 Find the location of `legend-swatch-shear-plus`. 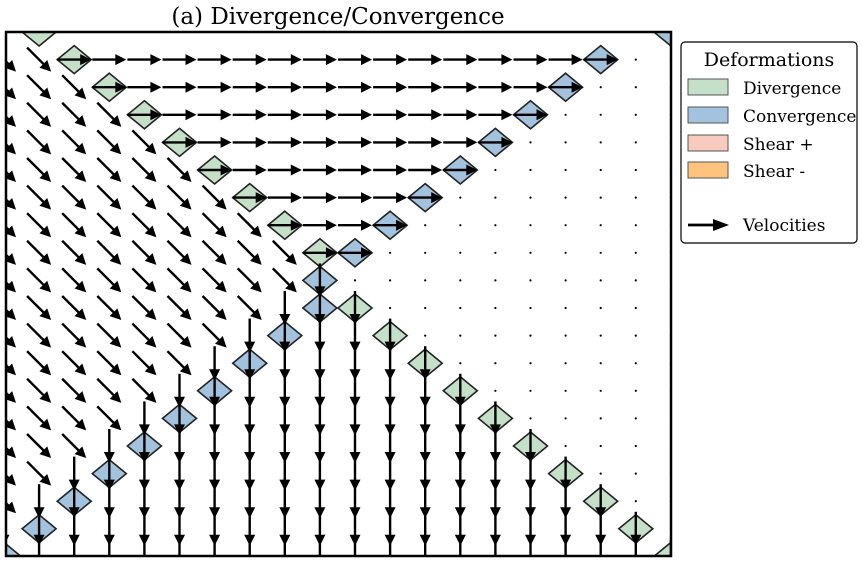

legend-swatch-shear-plus is located at coordinates (708, 143).